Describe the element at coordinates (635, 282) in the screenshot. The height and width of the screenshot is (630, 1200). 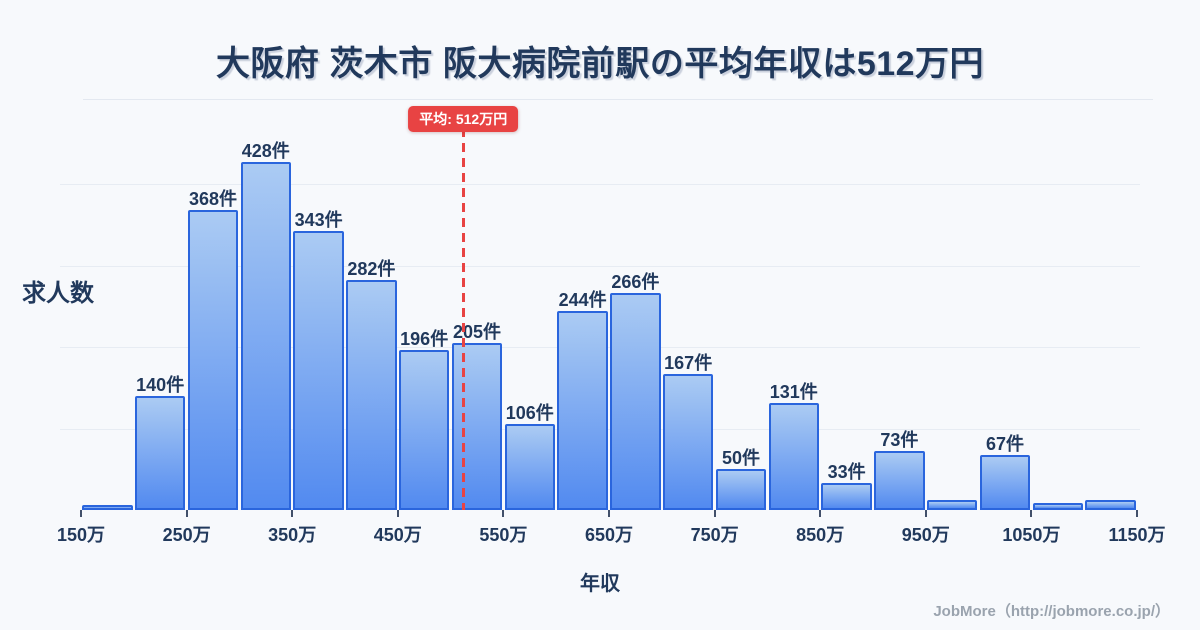
I see `bar-value-label: 266件` at that location.